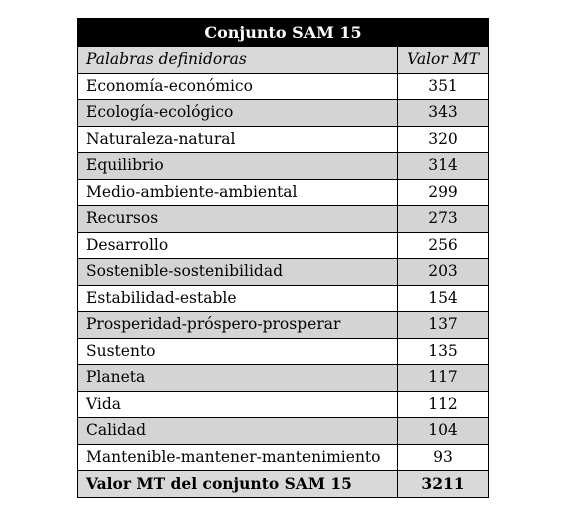  What do you see at coordinates (443, 113) in the screenshot?
I see `row-value: 343` at bounding box center [443, 113].